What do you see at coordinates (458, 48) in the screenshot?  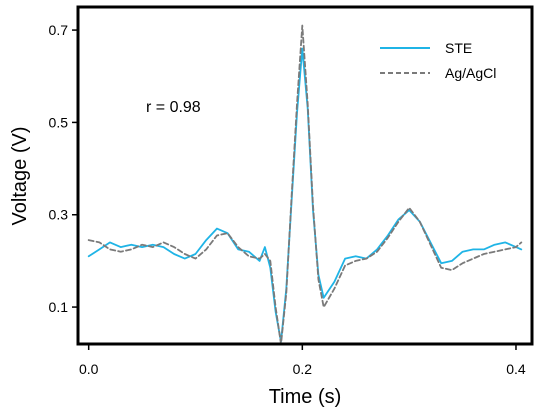 I see `legend-label-ste: STE` at bounding box center [458, 48].